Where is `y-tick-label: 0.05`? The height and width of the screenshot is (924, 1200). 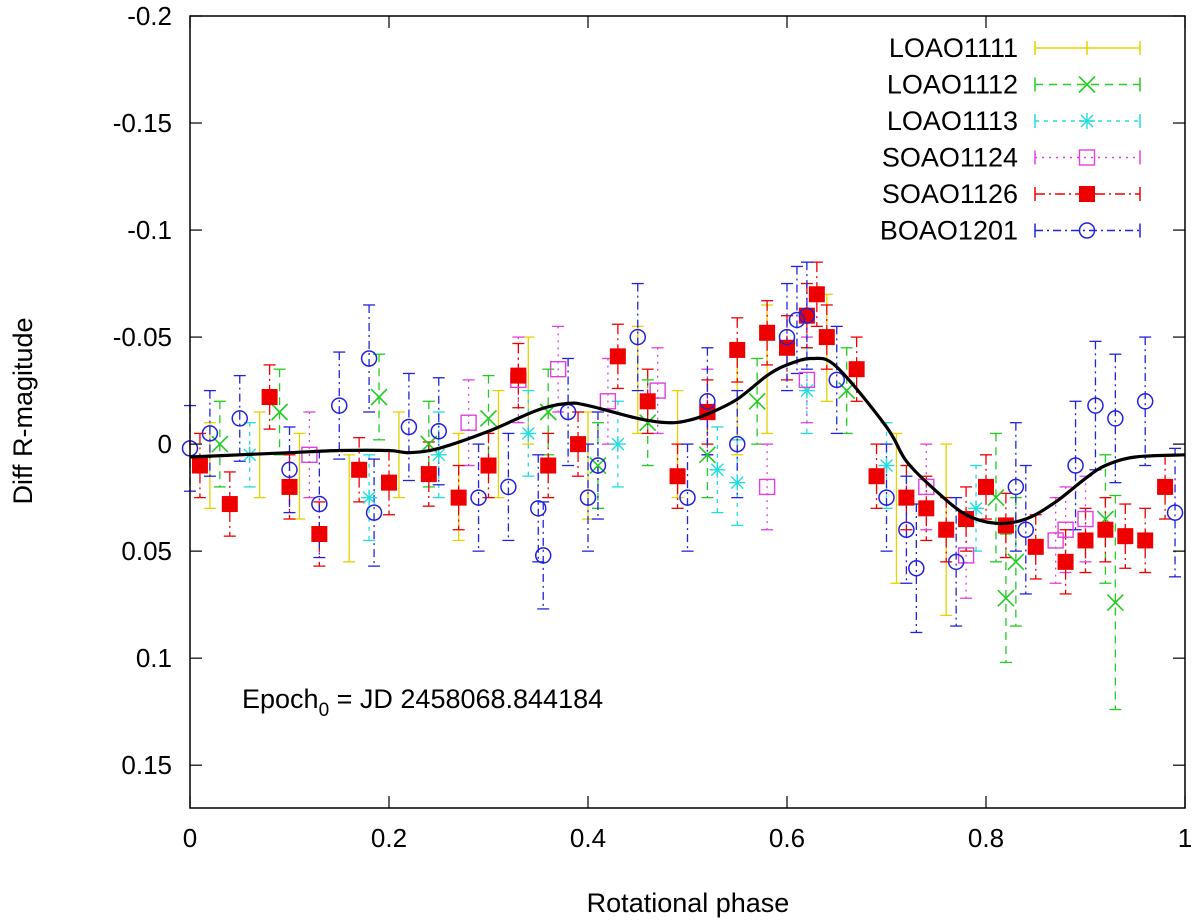
y-tick-label: 0.05 is located at coordinates (146, 551).